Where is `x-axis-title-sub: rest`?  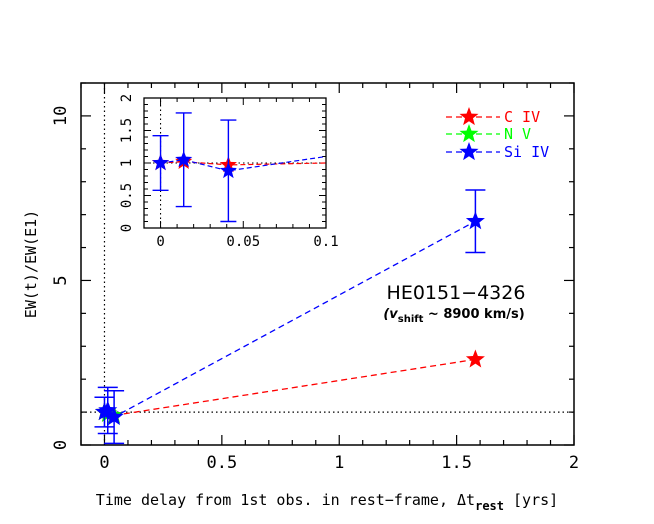 x-axis-title-sub: rest is located at coordinates (489, 506).